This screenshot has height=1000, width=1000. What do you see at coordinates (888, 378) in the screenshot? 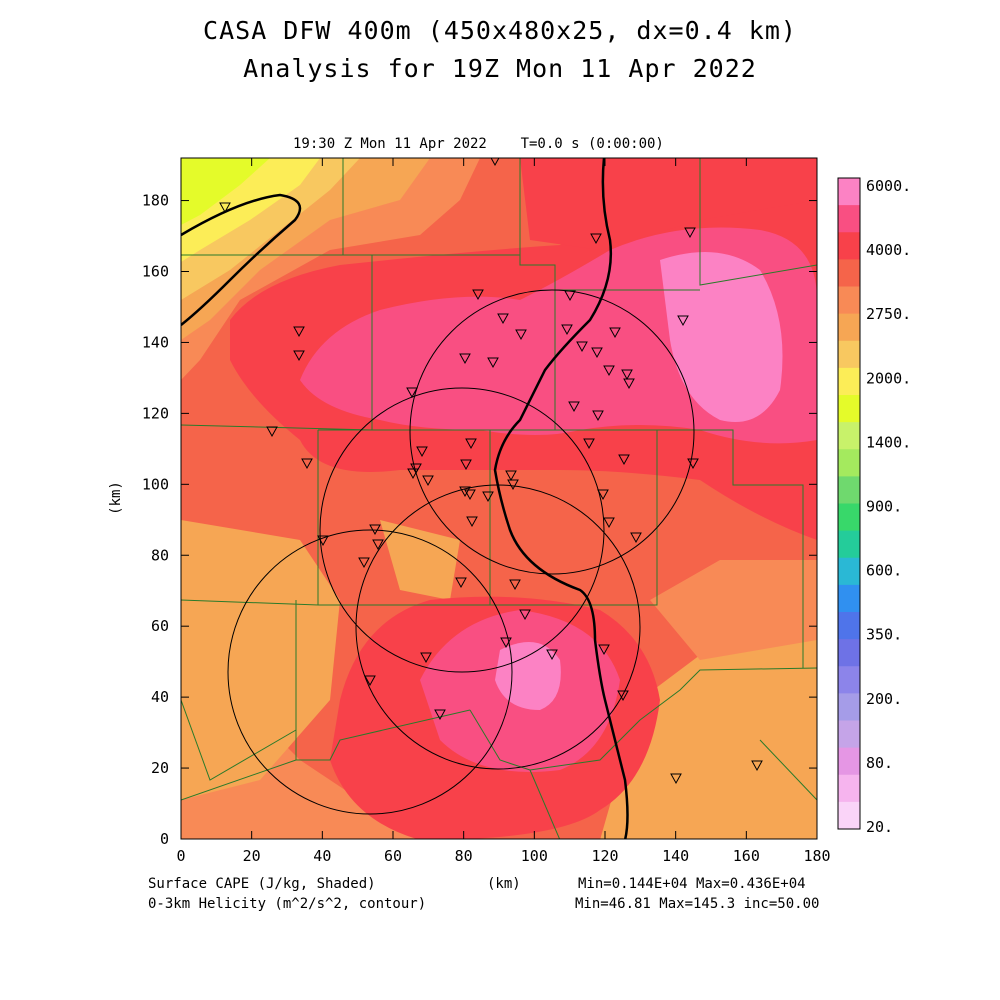
I see `colorbar-label: 2000.` at bounding box center [888, 378].